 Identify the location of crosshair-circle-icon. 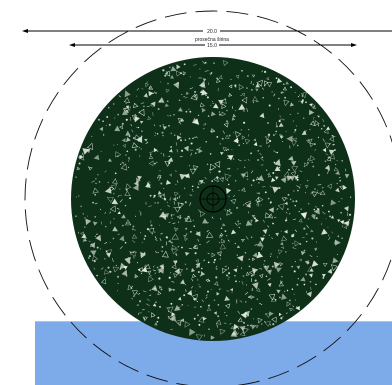
(213, 199).